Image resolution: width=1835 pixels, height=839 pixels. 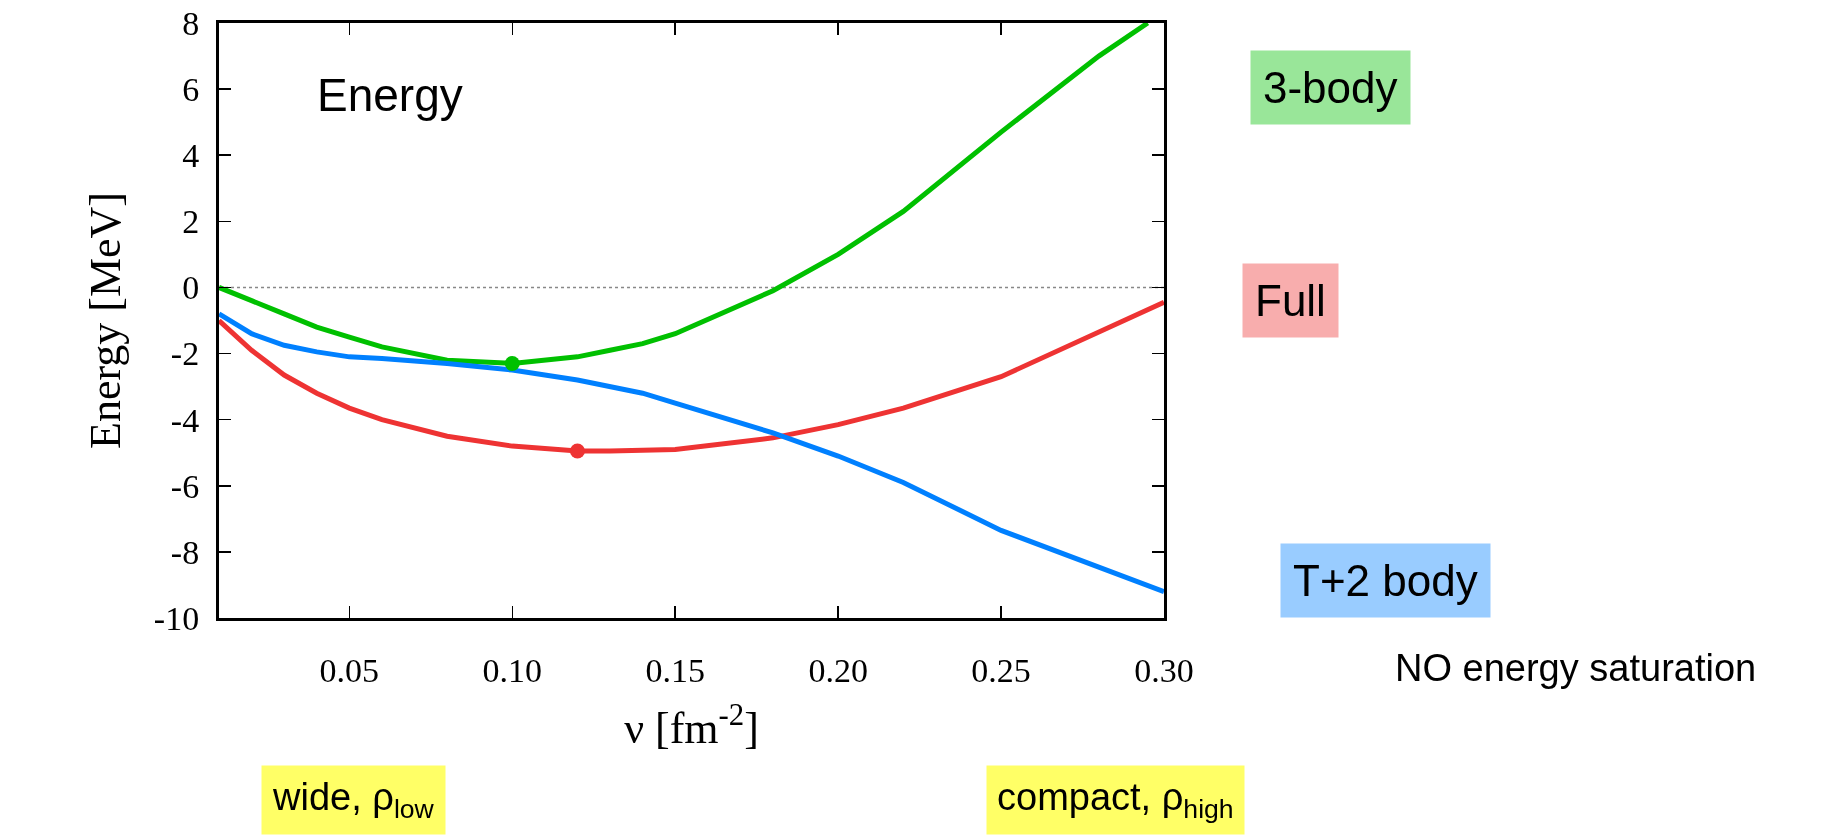 I want to click on y-tick-label: -4, so click(x=185, y=420).